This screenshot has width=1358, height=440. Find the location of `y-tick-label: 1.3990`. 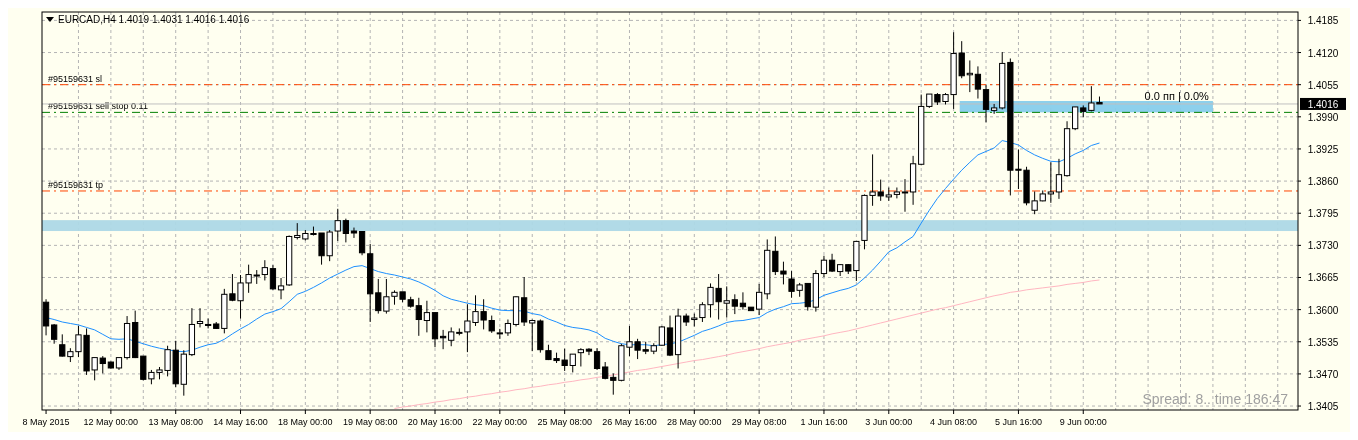

y-tick-label: 1.3990 is located at coordinates (1323, 117).